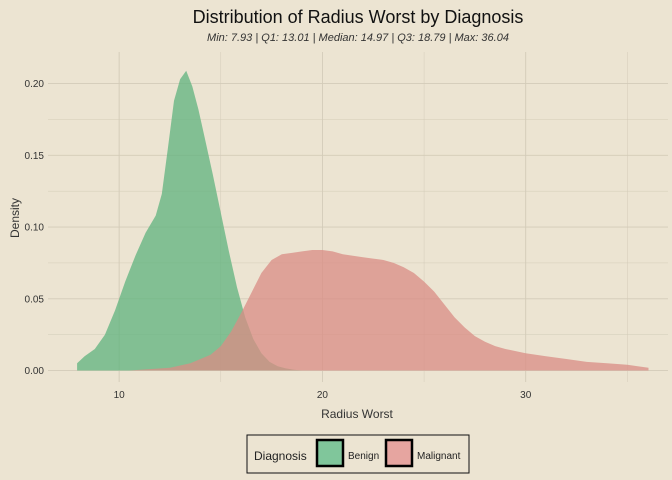 This screenshot has width=672, height=480. Describe the element at coordinates (330, 453) in the screenshot. I see `legend-key-benign` at that location.